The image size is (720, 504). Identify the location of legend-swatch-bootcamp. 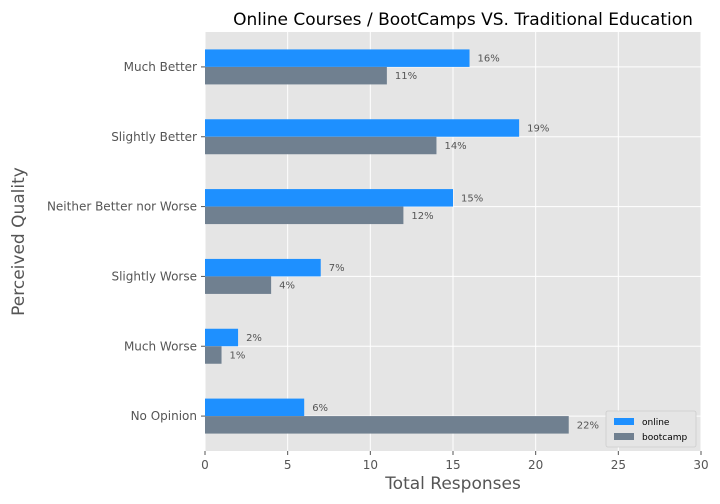
(624, 436).